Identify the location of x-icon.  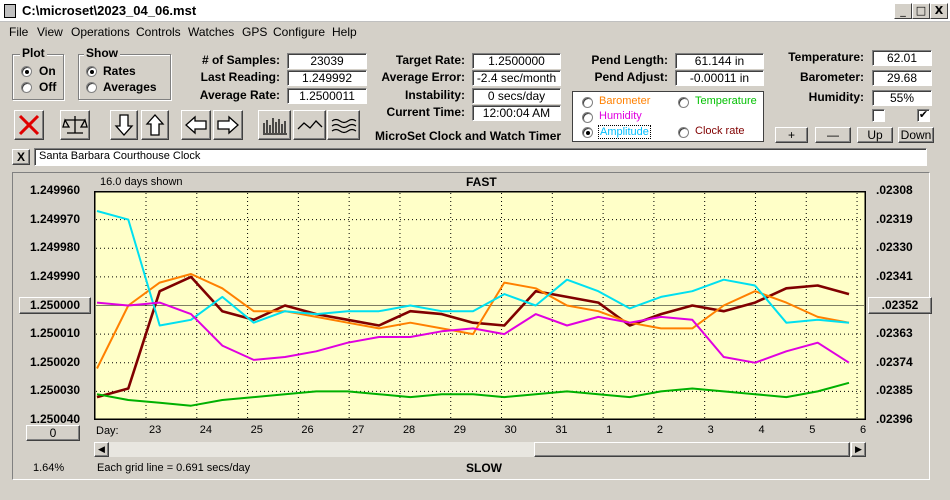
(29, 125).